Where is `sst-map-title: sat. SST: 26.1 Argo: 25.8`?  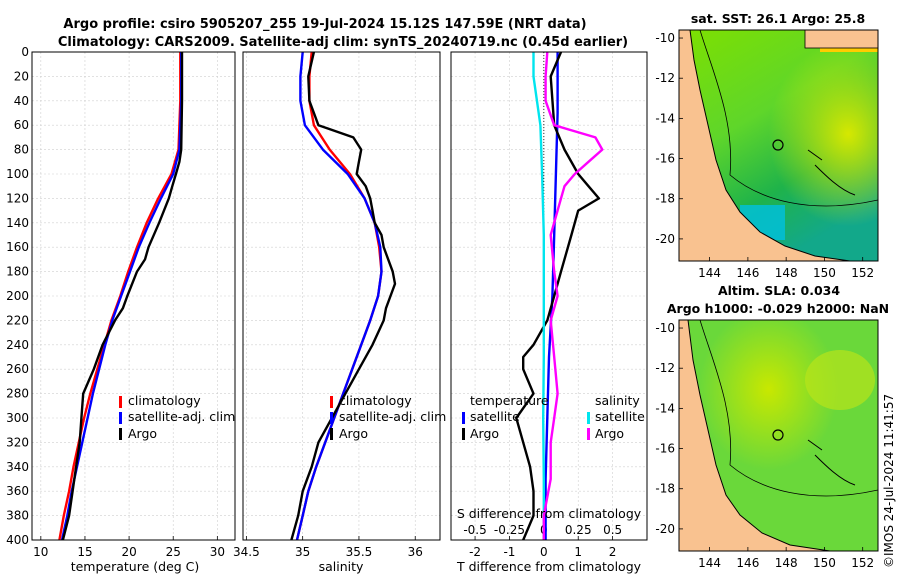
sst-map-title: sat. SST: 26.1 Argo: 25.8 is located at coordinates (778, 18).